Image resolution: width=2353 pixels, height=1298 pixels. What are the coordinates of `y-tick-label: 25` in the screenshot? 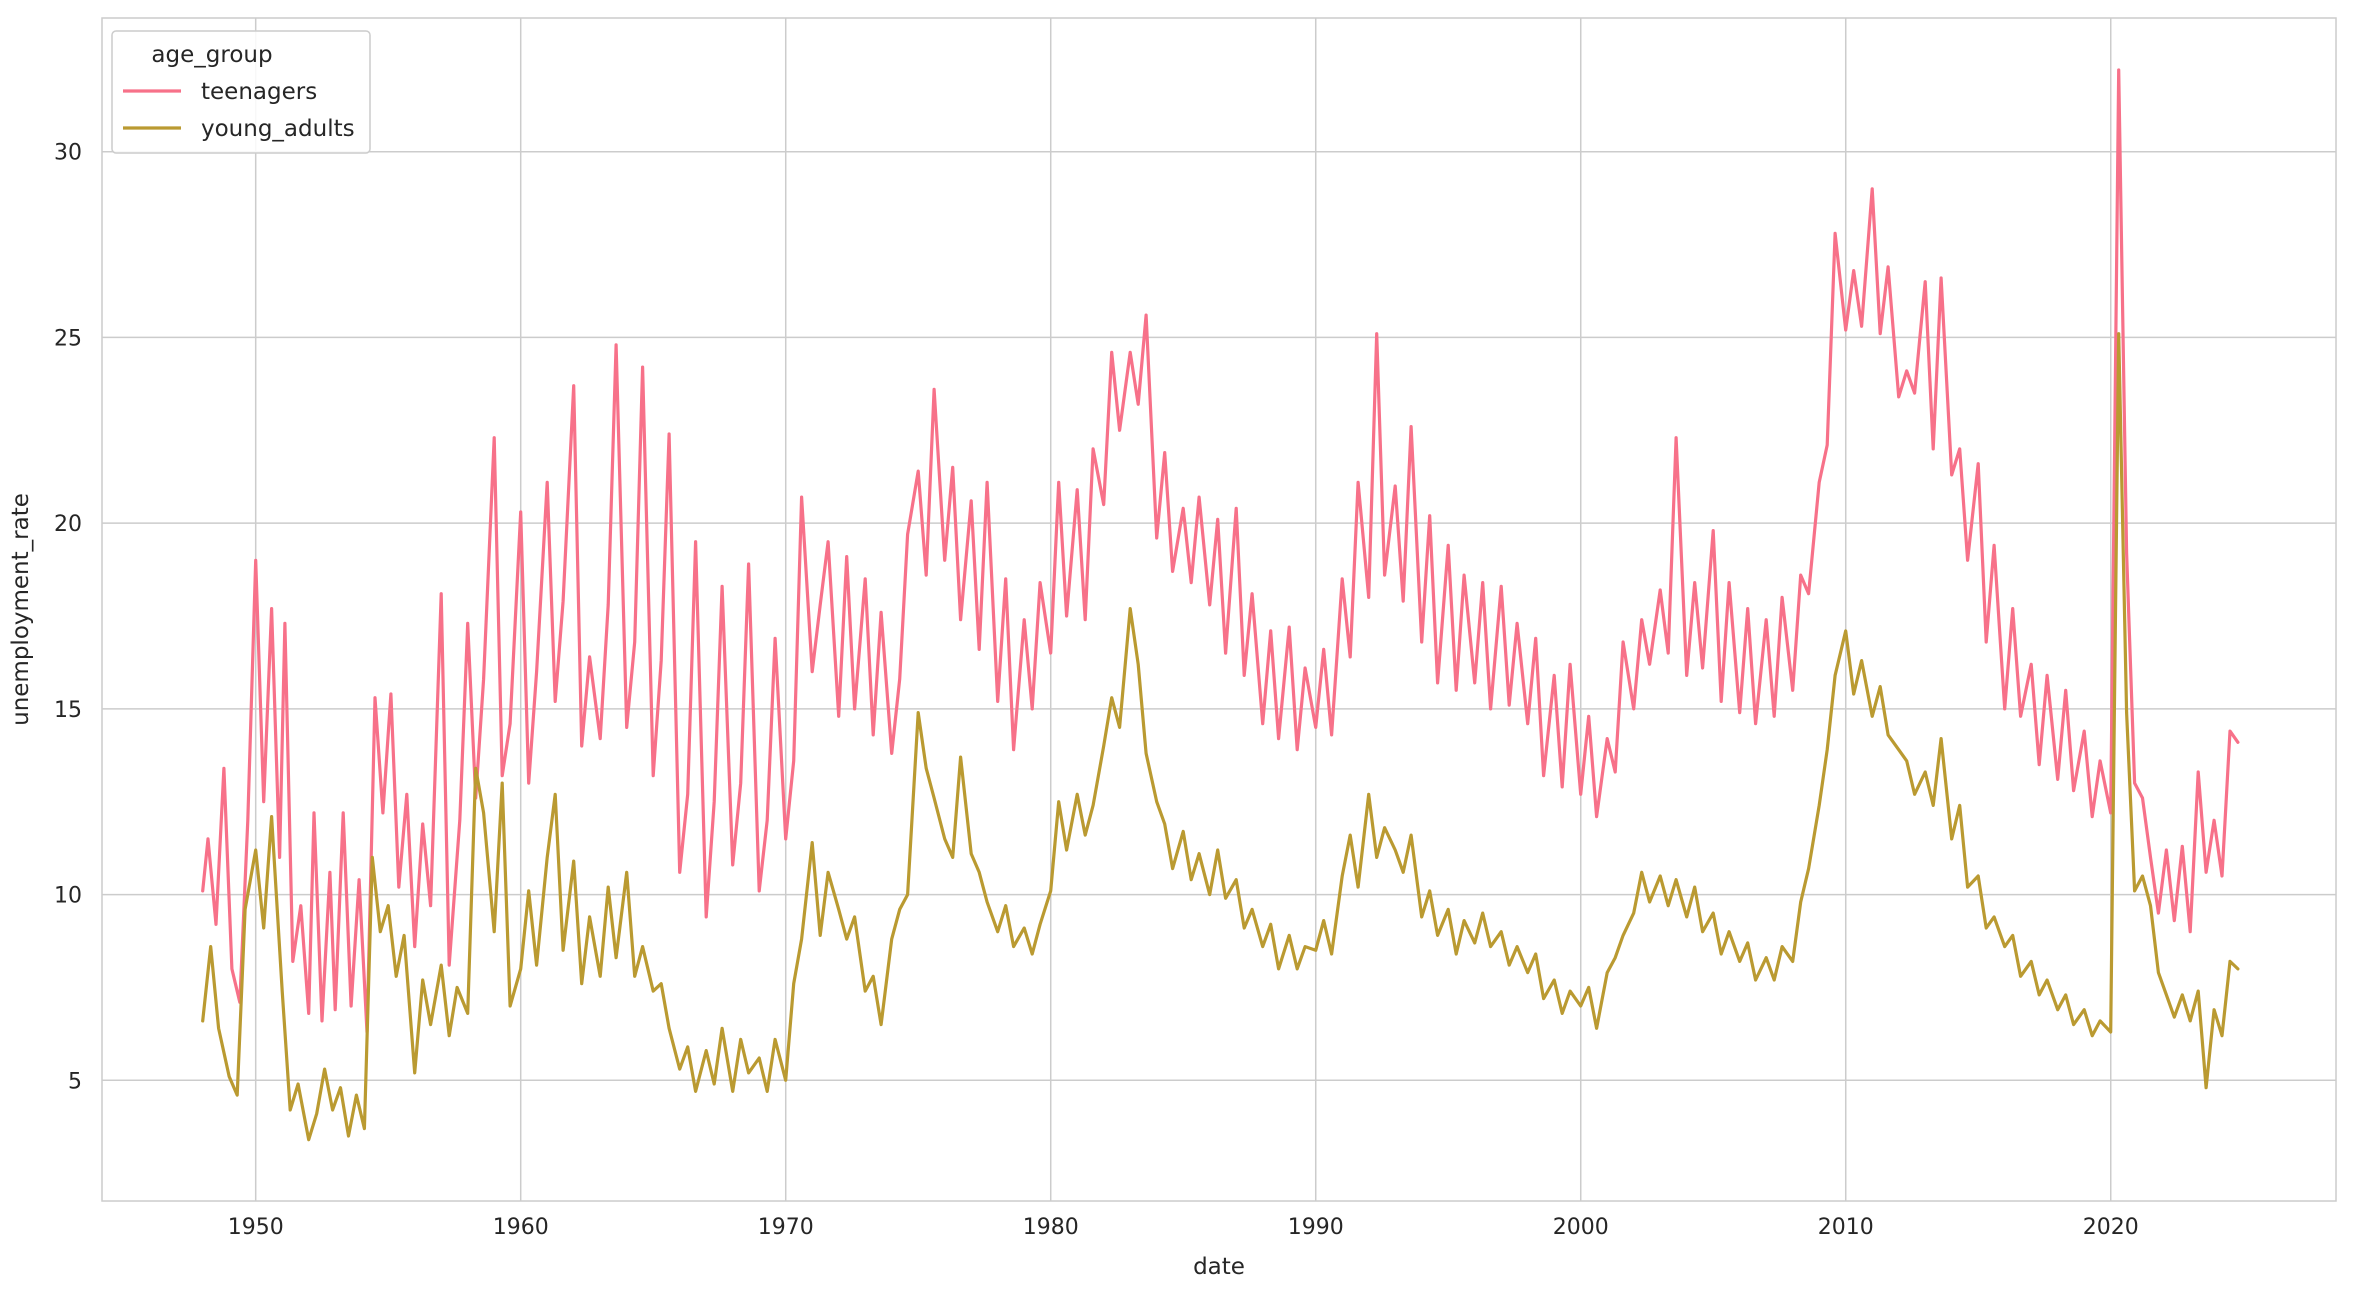 It's located at (68, 338).